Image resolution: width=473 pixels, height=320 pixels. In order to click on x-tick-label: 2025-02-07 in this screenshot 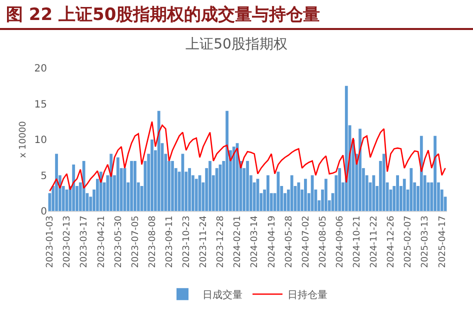, I will do `click(409, 242)`.